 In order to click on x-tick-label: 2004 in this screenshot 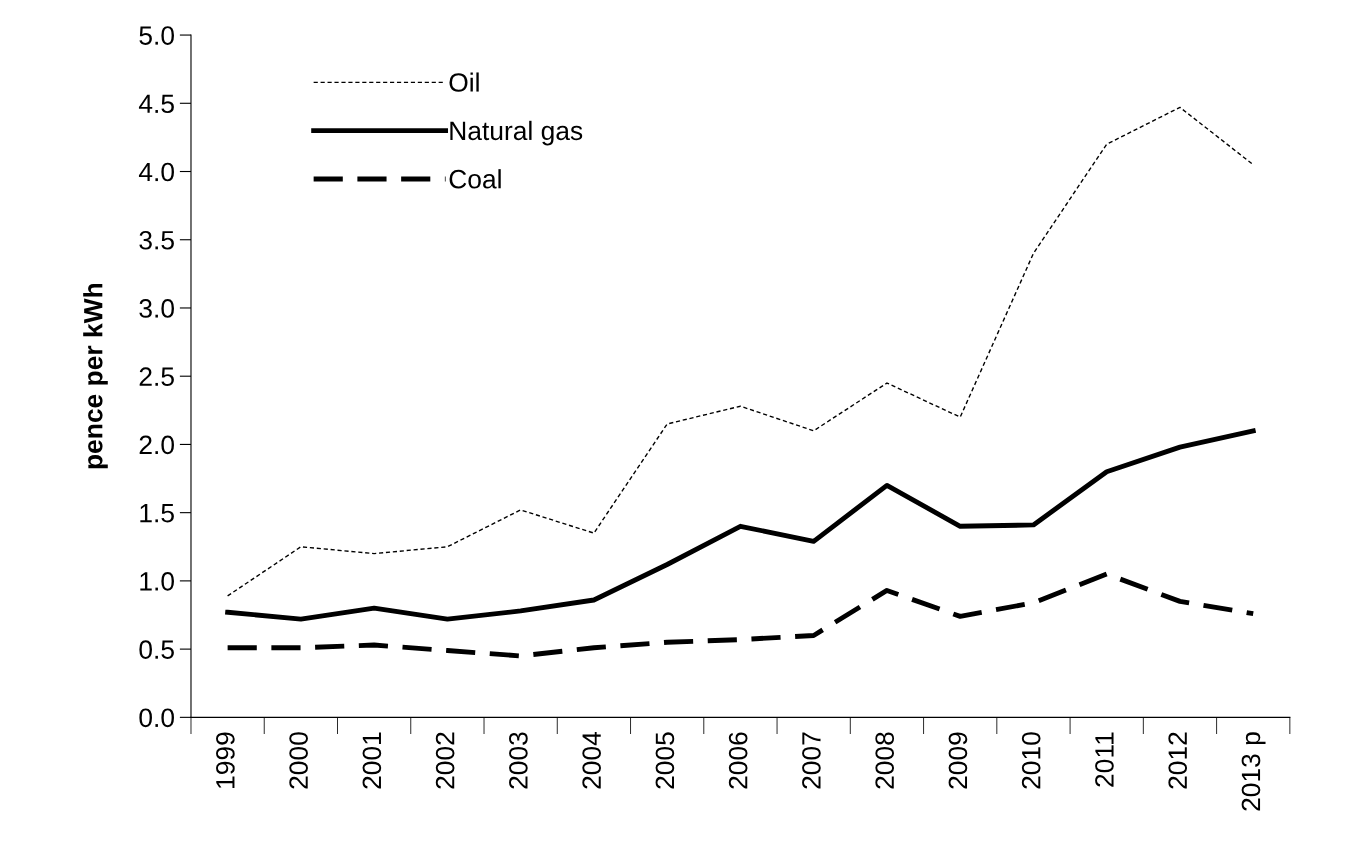, I will do `click(591, 760)`.